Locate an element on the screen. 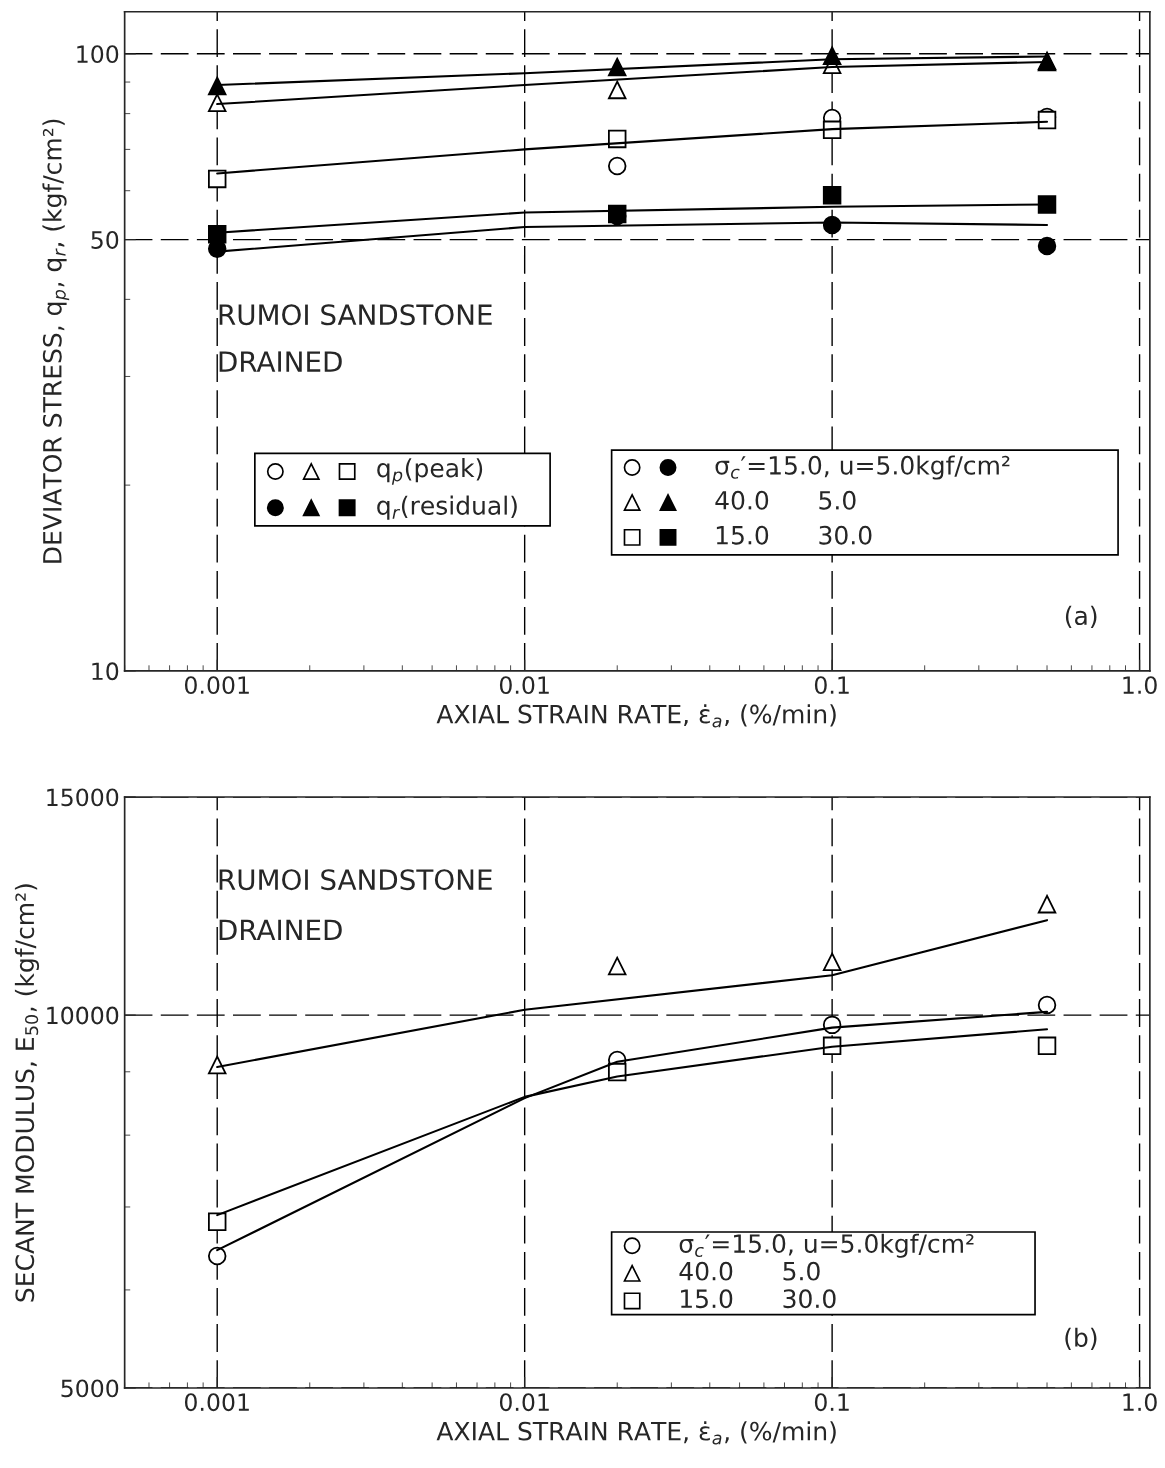  y-tick-label: 10000 is located at coordinates (83, 1015).